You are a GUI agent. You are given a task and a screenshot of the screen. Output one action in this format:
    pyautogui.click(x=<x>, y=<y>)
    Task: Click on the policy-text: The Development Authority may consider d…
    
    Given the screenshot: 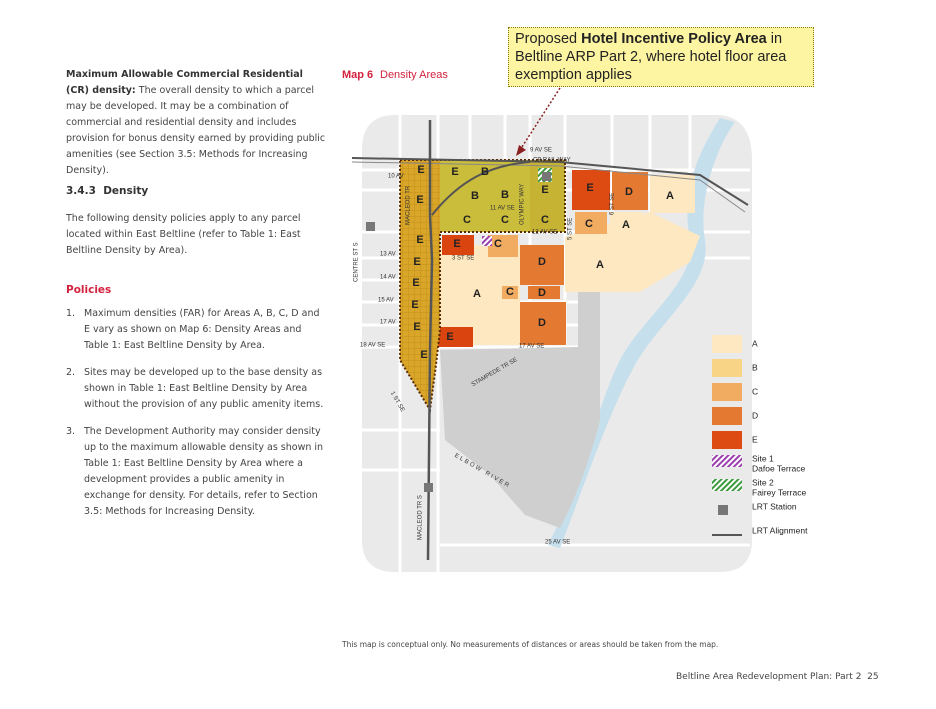 What is the action you would take?
    pyautogui.click(x=204, y=471)
    